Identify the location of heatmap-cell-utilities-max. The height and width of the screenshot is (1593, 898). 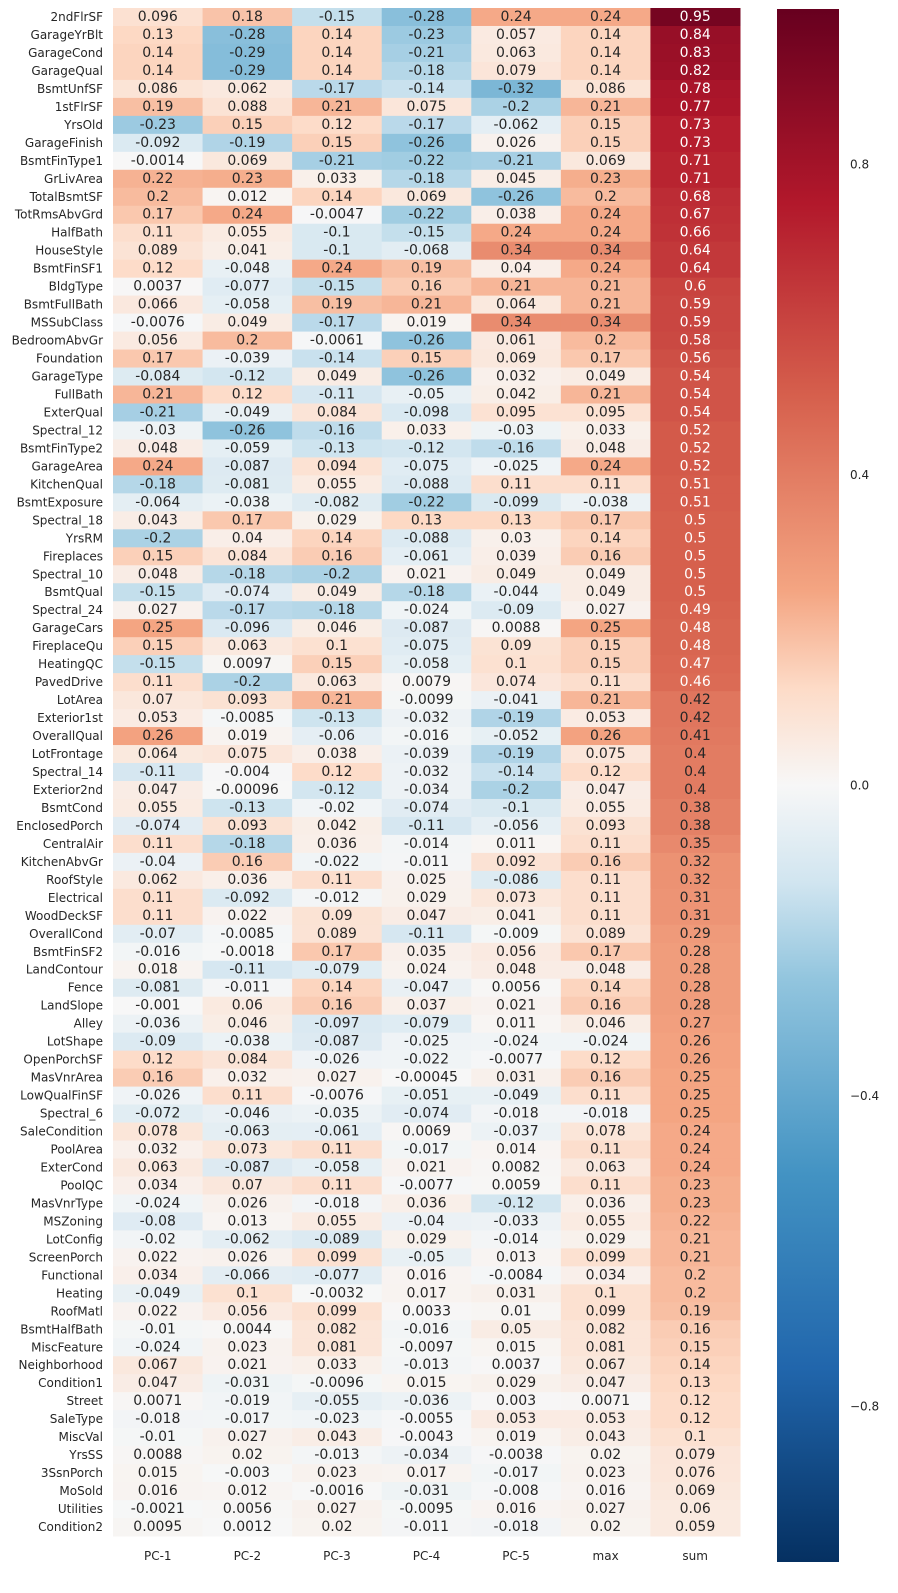
(605, 1509).